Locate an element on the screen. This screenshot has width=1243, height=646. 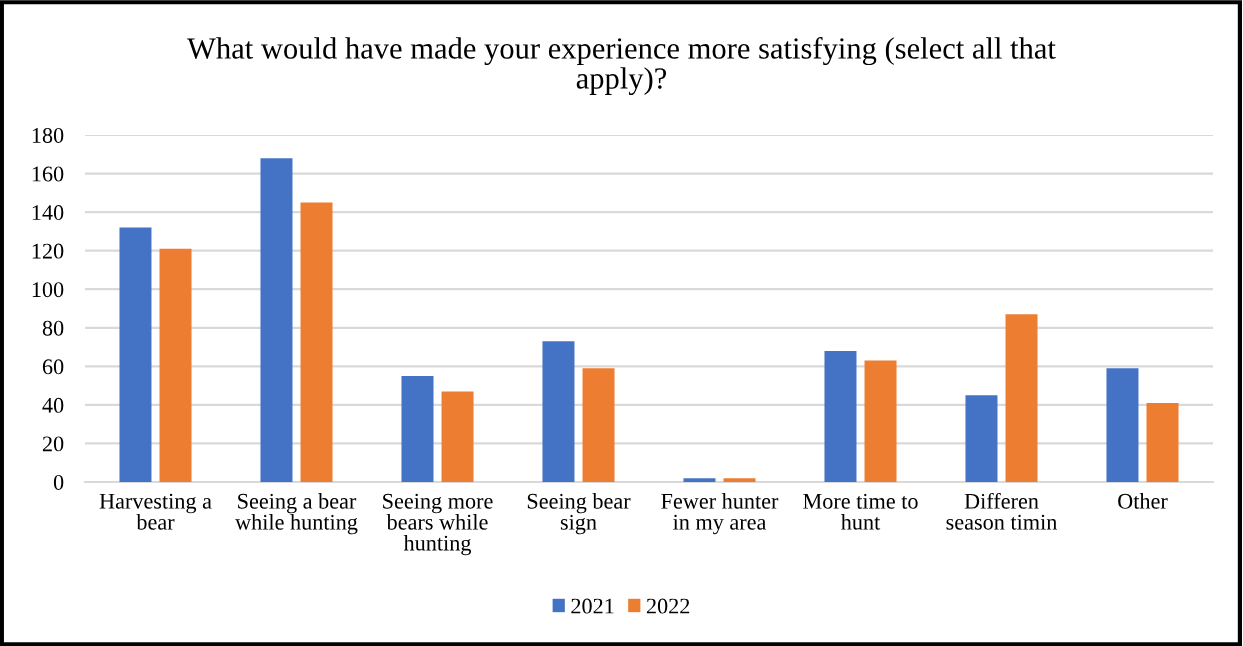
y-tick-label: 80 is located at coordinates (53, 328).